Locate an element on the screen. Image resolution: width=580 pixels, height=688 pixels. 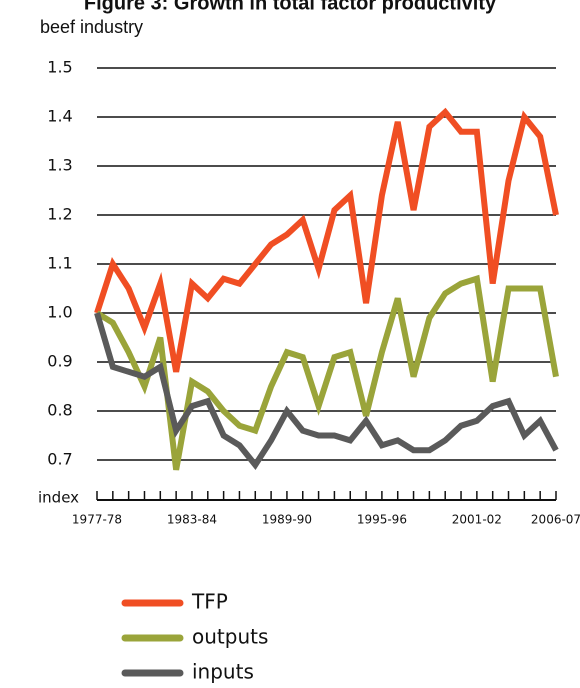
x-tick-label: 2006-07 is located at coordinates (555, 520).